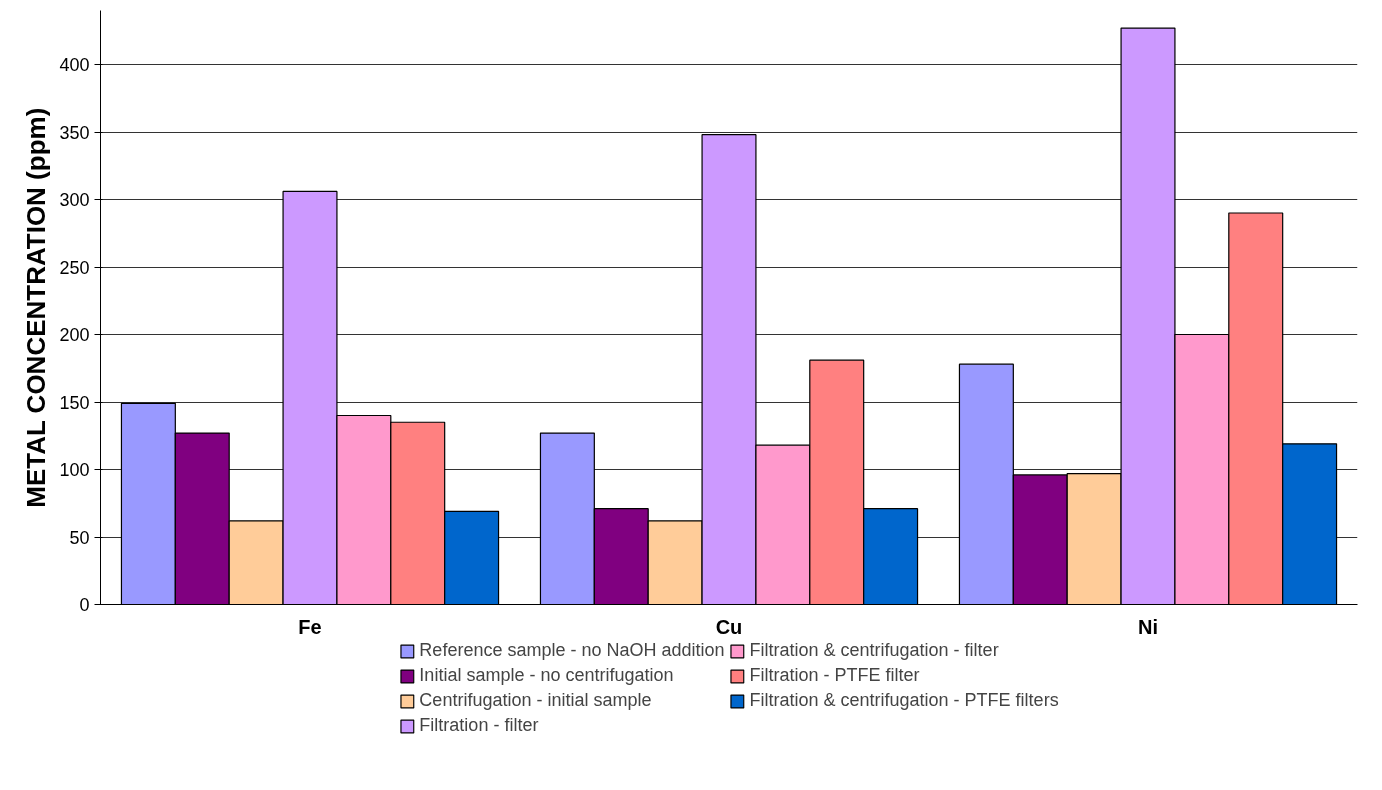  I want to click on x-tick-label: Ni, so click(1148, 626).